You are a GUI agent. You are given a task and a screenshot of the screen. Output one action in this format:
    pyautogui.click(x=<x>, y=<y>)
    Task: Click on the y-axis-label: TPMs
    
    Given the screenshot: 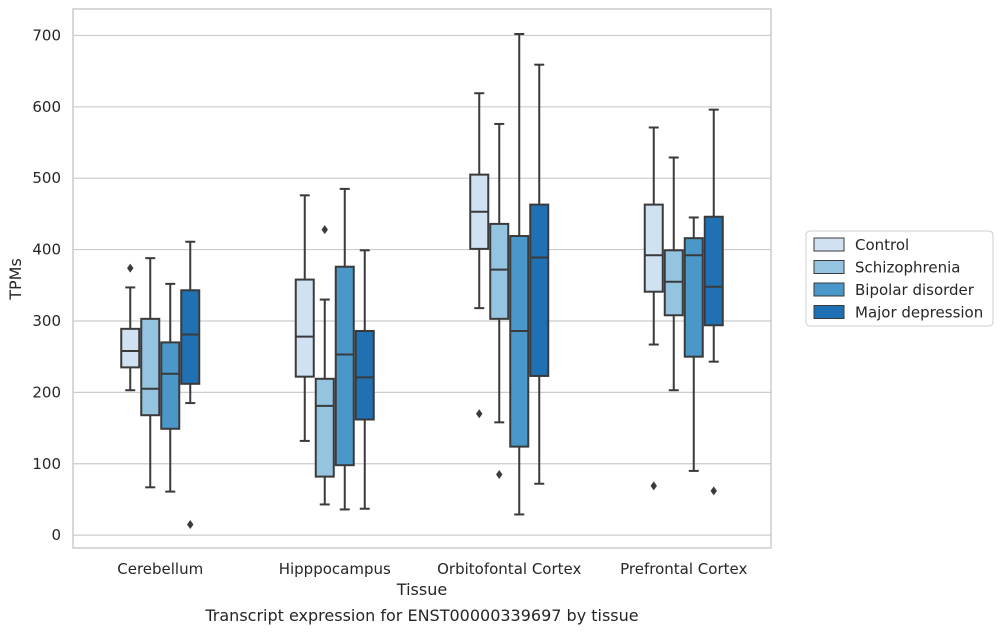 What is the action you would take?
    pyautogui.click(x=15, y=279)
    